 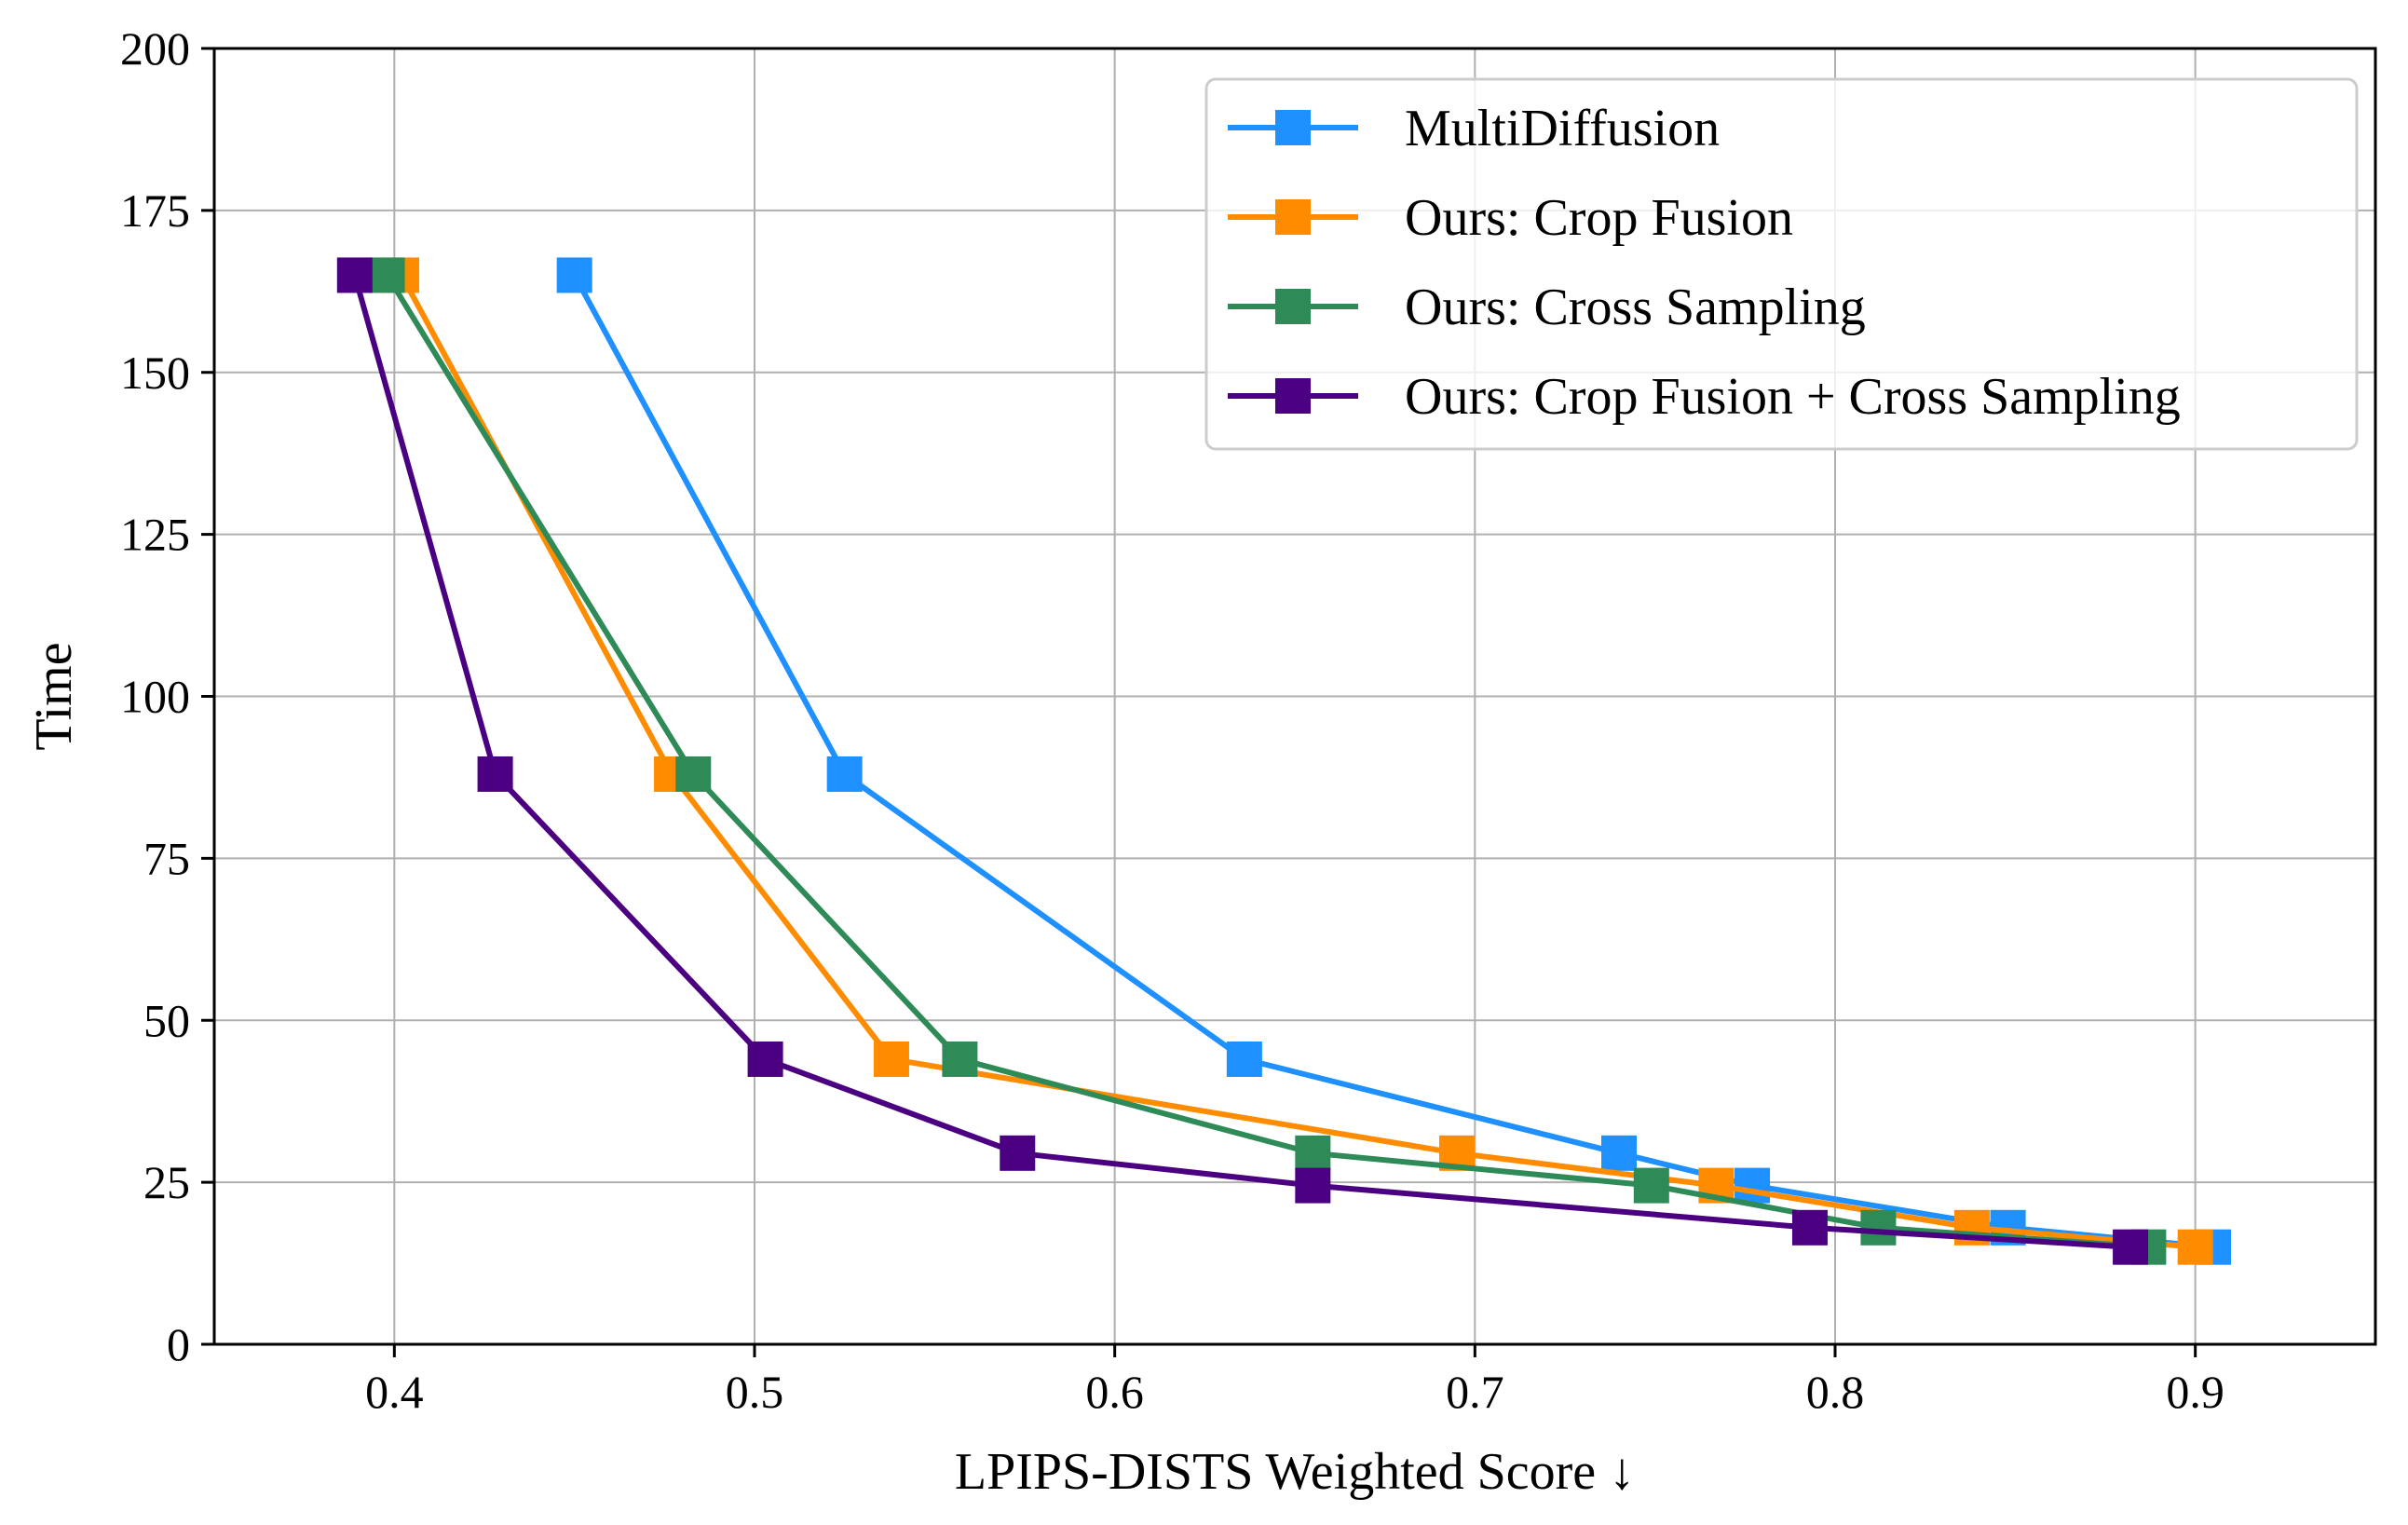 What do you see at coordinates (1562, 128) in the screenshot?
I see `legend-label: MultiDiffusion` at bounding box center [1562, 128].